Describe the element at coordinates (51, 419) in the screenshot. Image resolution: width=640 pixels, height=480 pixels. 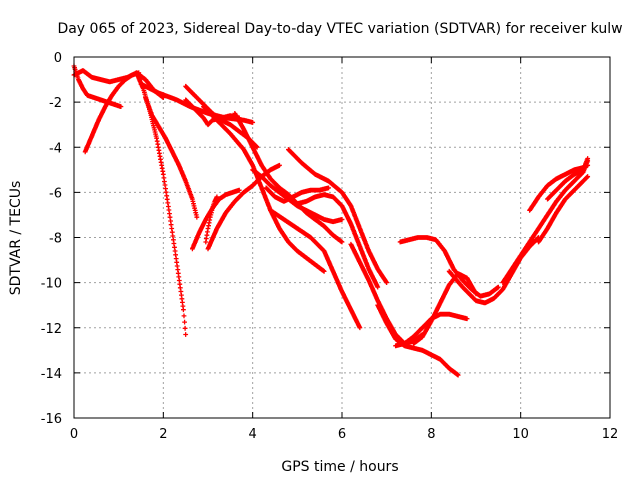
I see `y-tick-label: -16` at that location.